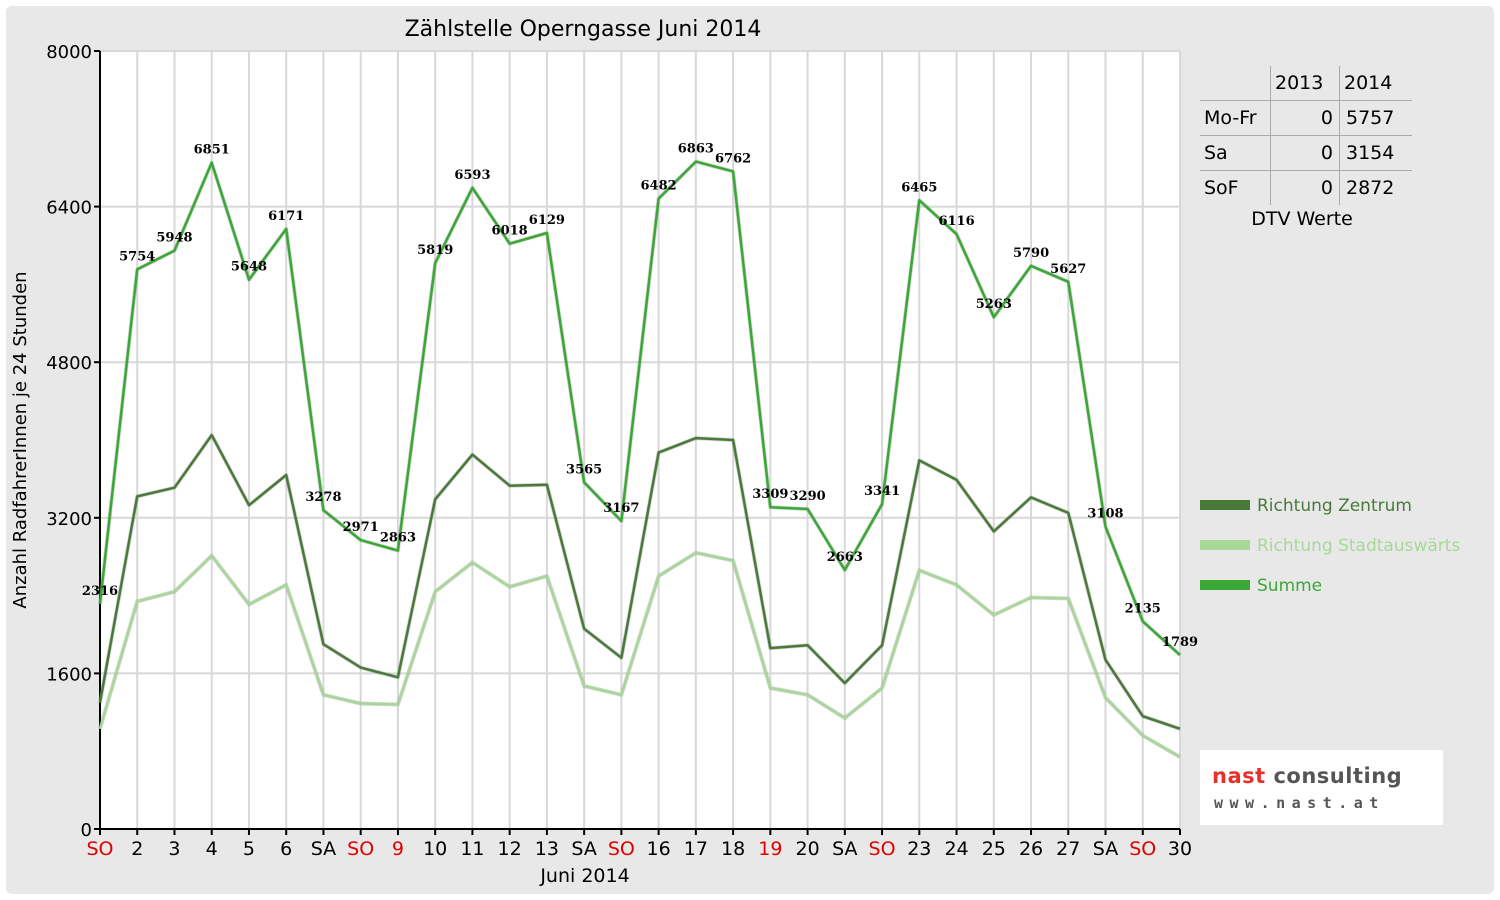  I want to click on dtv-header-2014: 2014, so click(1375, 83).